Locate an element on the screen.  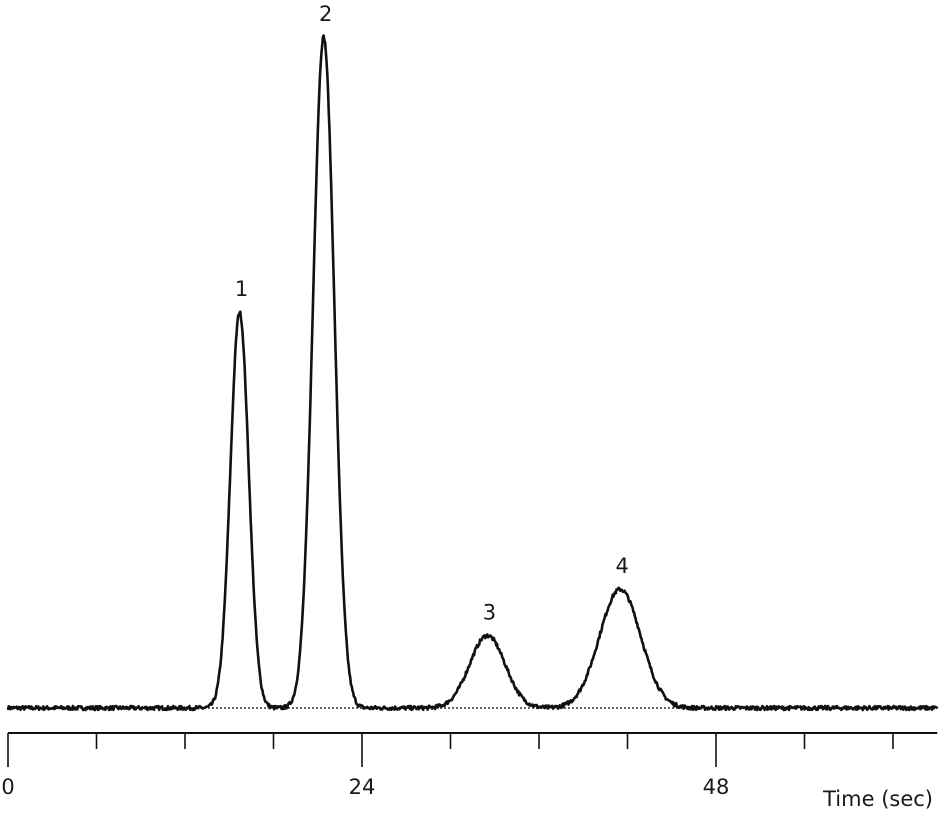
x-tick-label: 48 is located at coordinates (716, 787).